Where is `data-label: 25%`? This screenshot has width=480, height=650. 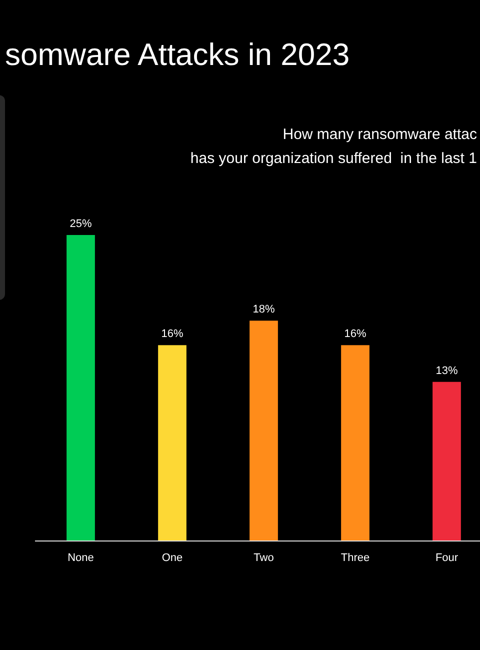 data-label: 25% is located at coordinates (81, 224).